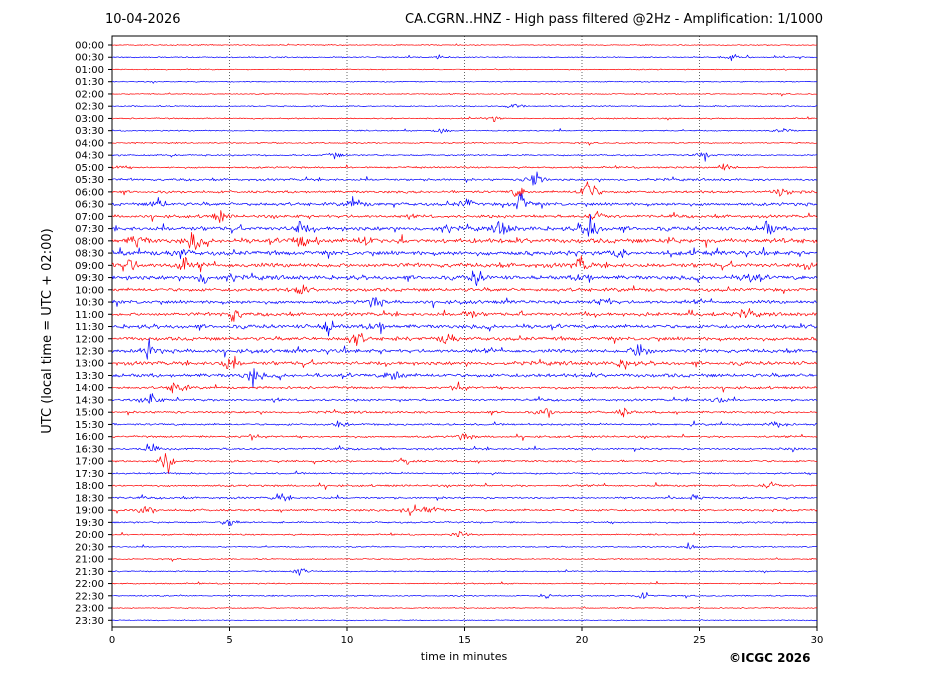  Describe the element at coordinates (89, 229) in the screenshot. I see `y-tick-label: 07:30` at that location.